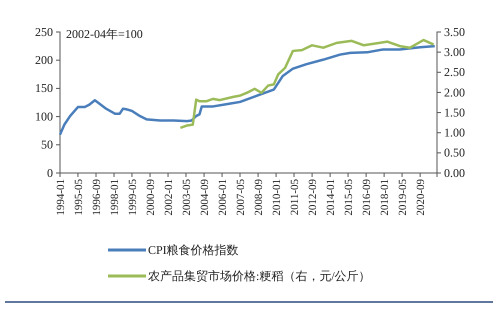 This screenshot has height=335, width=500. I want to click on y2-tick-label: 0.50, so click(454, 153).